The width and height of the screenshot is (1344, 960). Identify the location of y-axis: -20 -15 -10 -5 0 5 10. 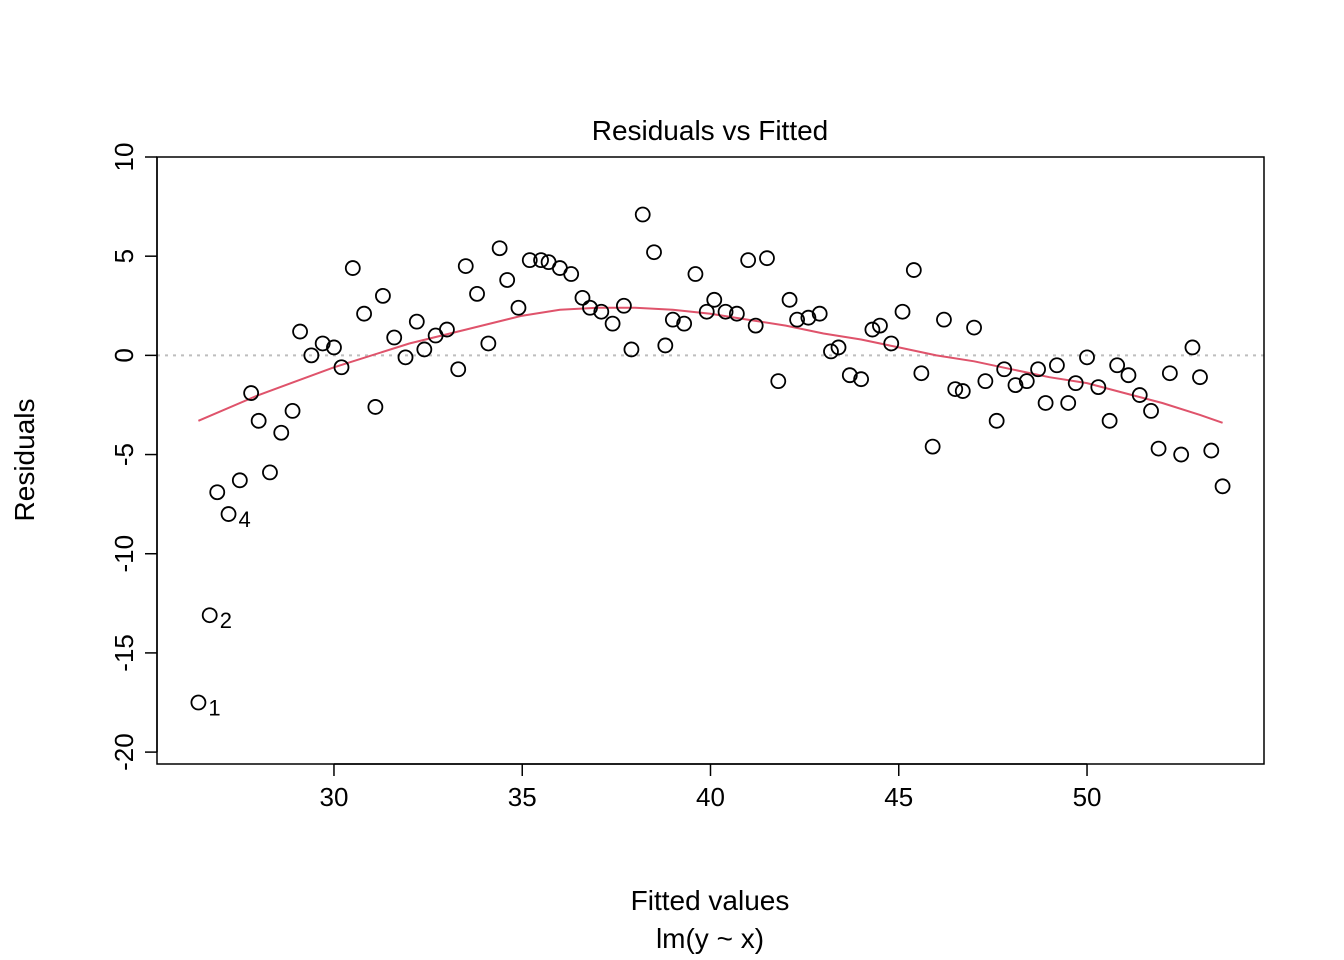
(133, 457).